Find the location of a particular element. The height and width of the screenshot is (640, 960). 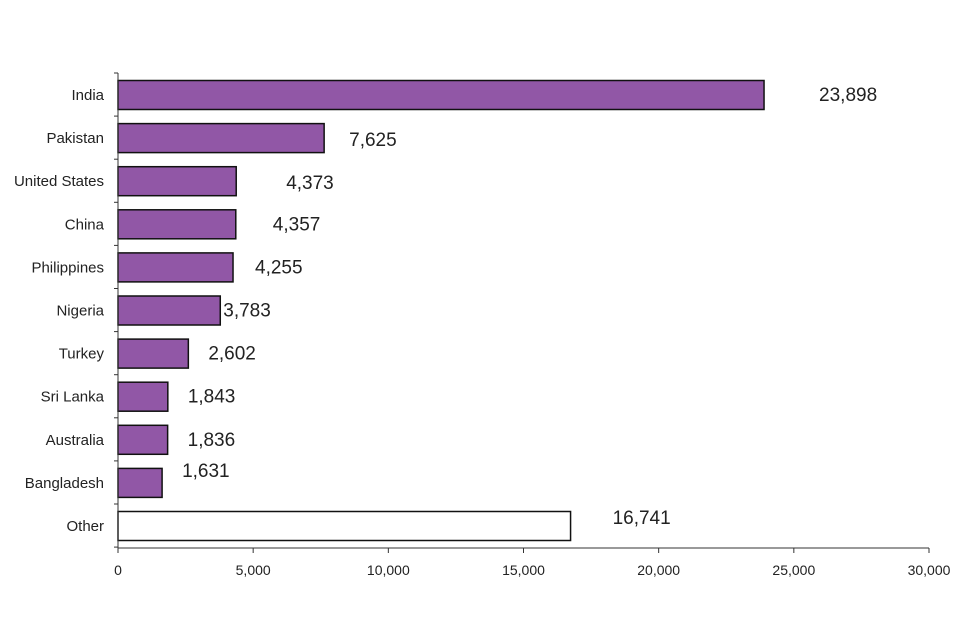

x-tick-label: 5,000 is located at coordinates (253, 570).